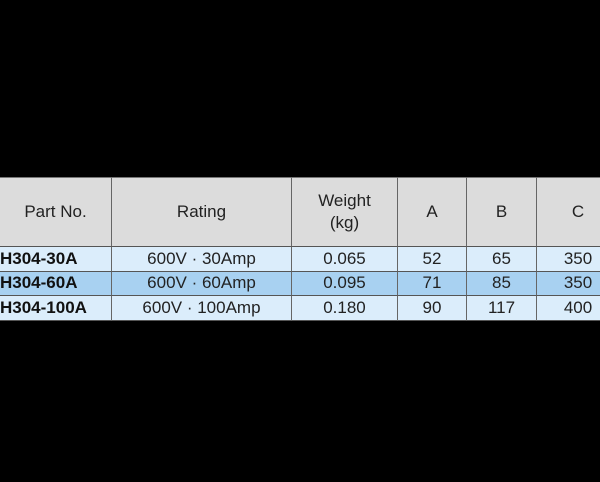 This screenshot has width=600, height=482. What do you see at coordinates (345, 308) in the screenshot?
I see `table-cell: 0.180` at bounding box center [345, 308].